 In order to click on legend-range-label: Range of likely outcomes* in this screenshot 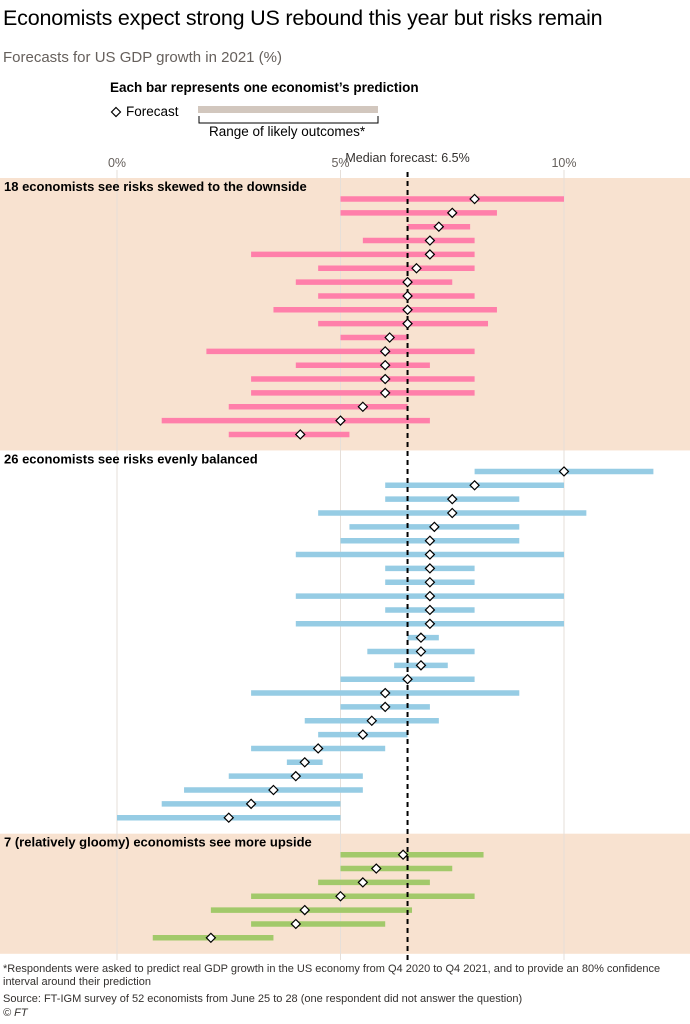, I will do `click(287, 131)`.